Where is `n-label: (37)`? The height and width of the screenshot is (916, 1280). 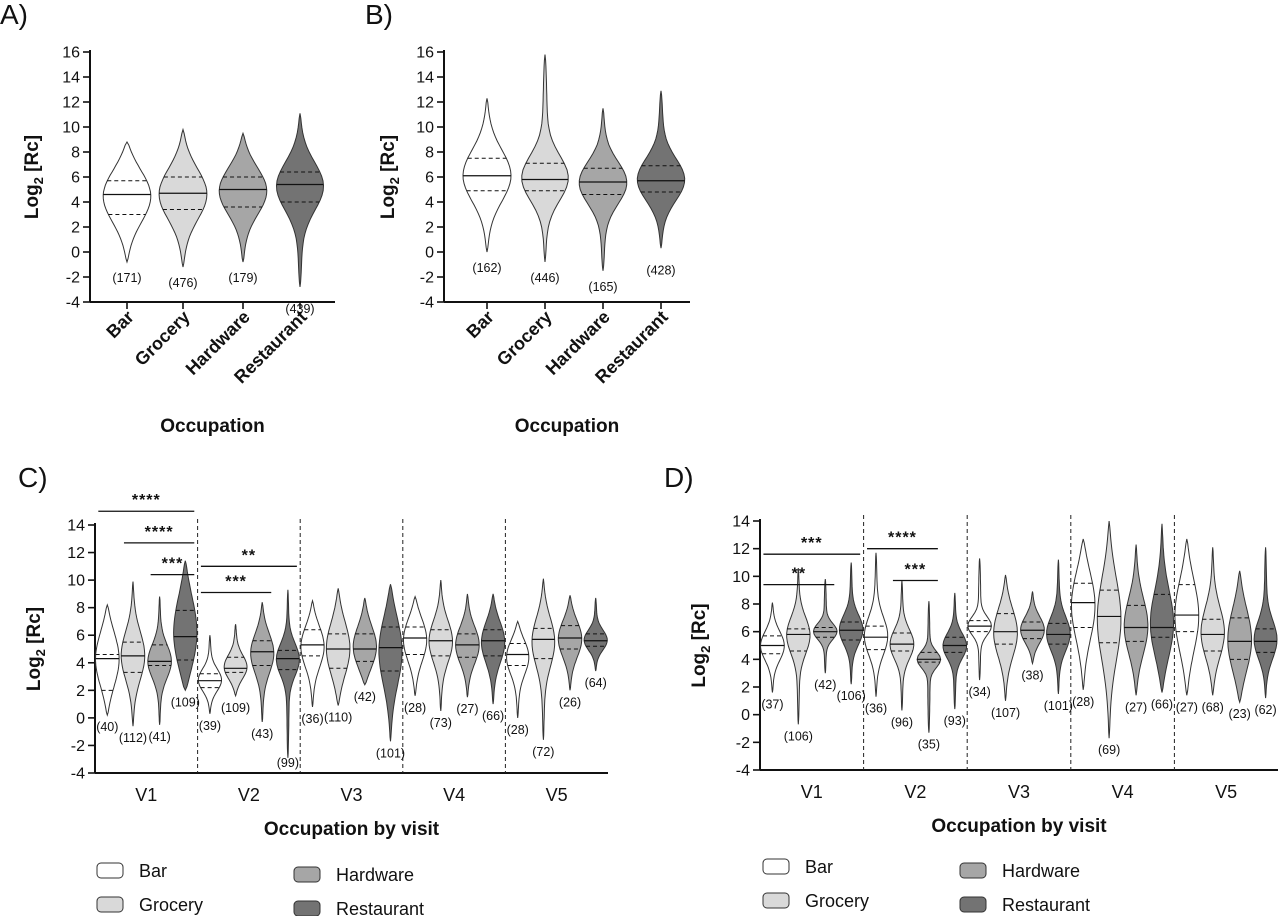 n-label: (37) is located at coordinates (772, 705).